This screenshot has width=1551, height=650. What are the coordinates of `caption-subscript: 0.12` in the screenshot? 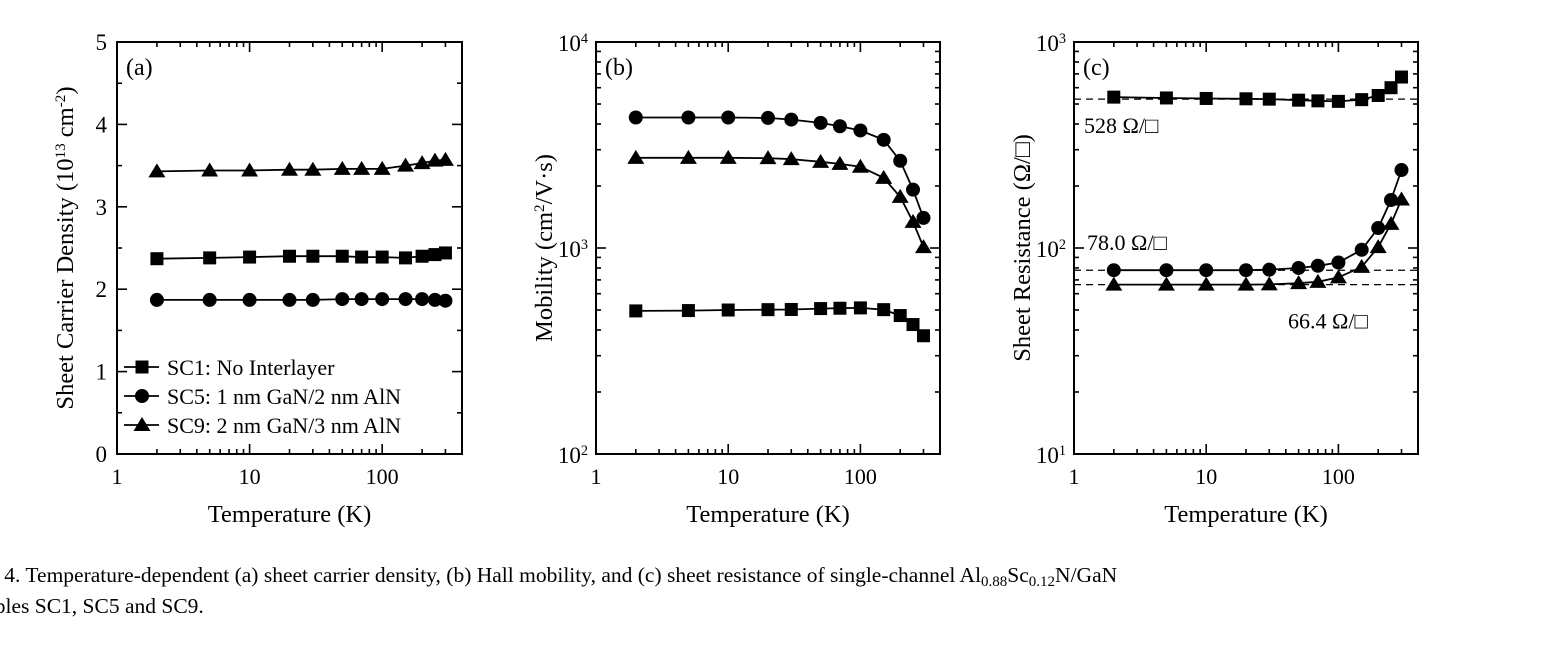 It's located at (1042, 582).